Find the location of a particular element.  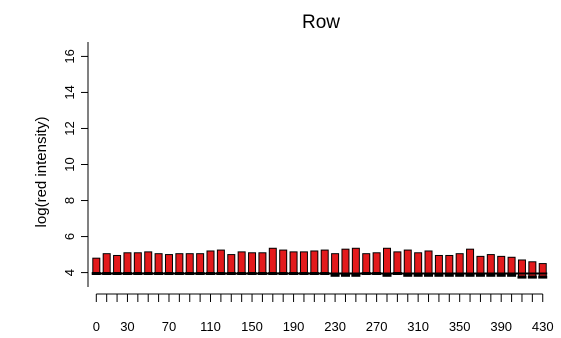

x-tick-label: 110 is located at coordinates (210, 326).